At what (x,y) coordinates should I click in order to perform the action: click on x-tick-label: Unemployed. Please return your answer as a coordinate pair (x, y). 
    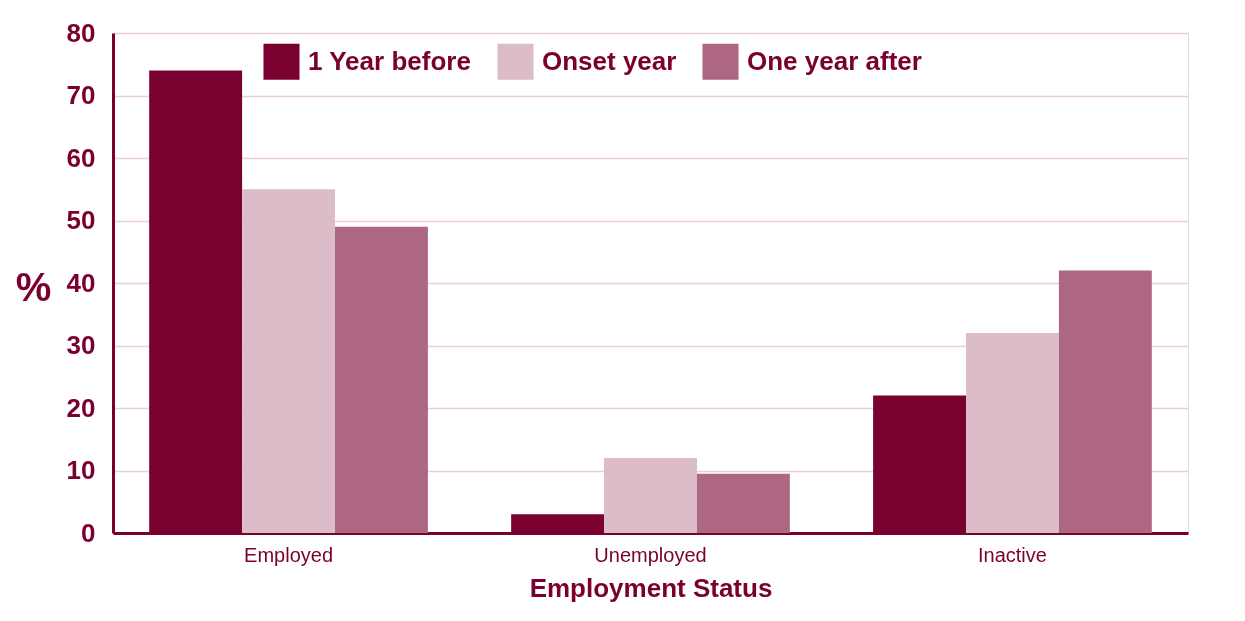
    Looking at the image, I should click on (650, 554).